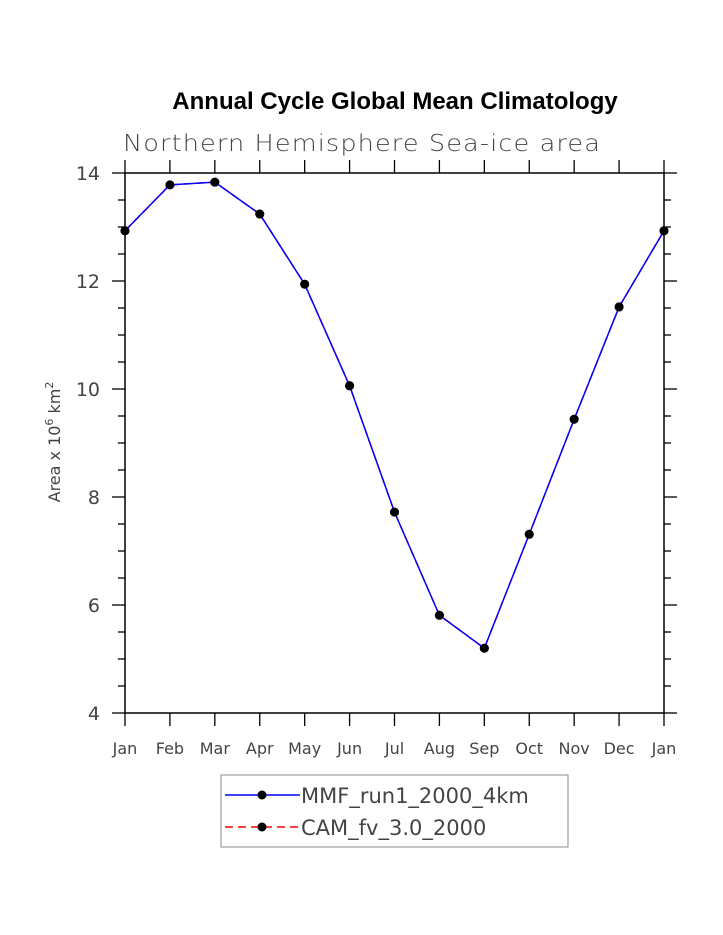  Describe the element at coordinates (170, 748) in the screenshot. I see `x-tick-label: Feb` at that location.